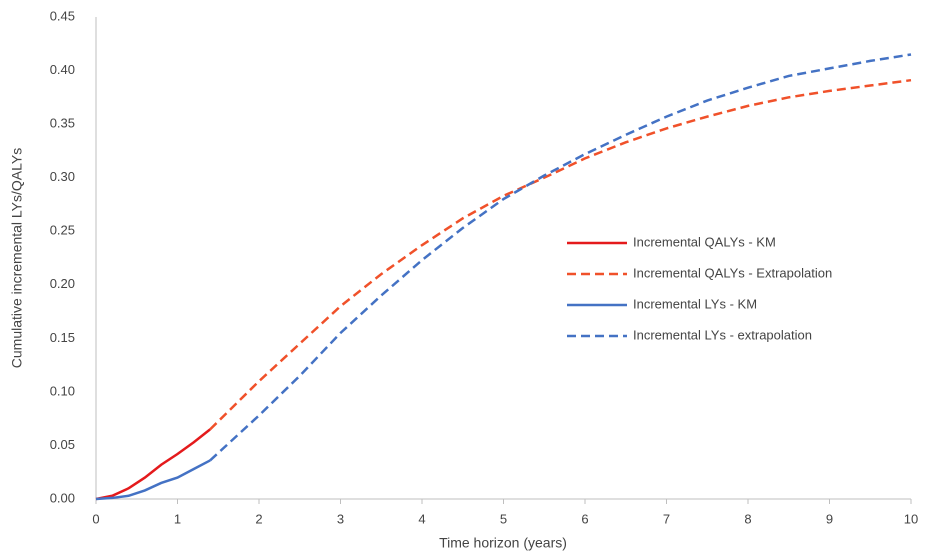 The width and height of the screenshot is (926, 554). What do you see at coordinates (62, 230) in the screenshot?
I see `y-tick-label: 0.25` at bounding box center [62, 230].